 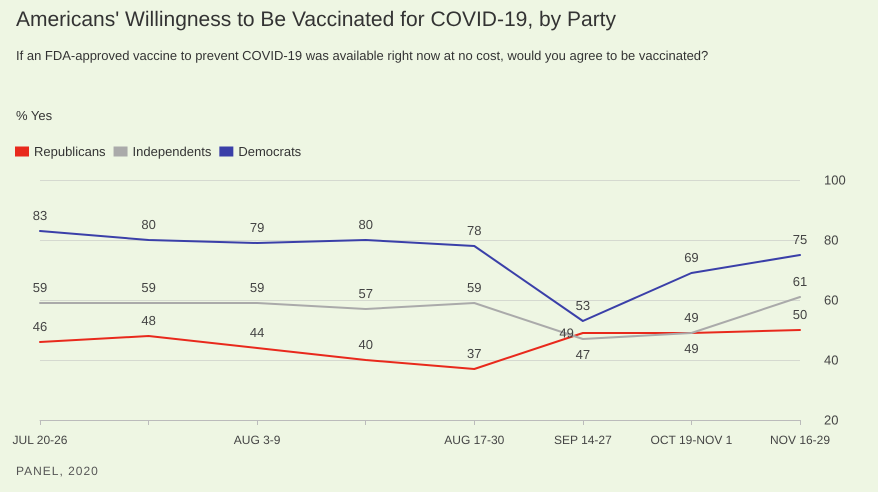 What do you see at coordinates (474, 230) in the screenshot?
I see `data-label: 78` at bounding box center [474, 230].